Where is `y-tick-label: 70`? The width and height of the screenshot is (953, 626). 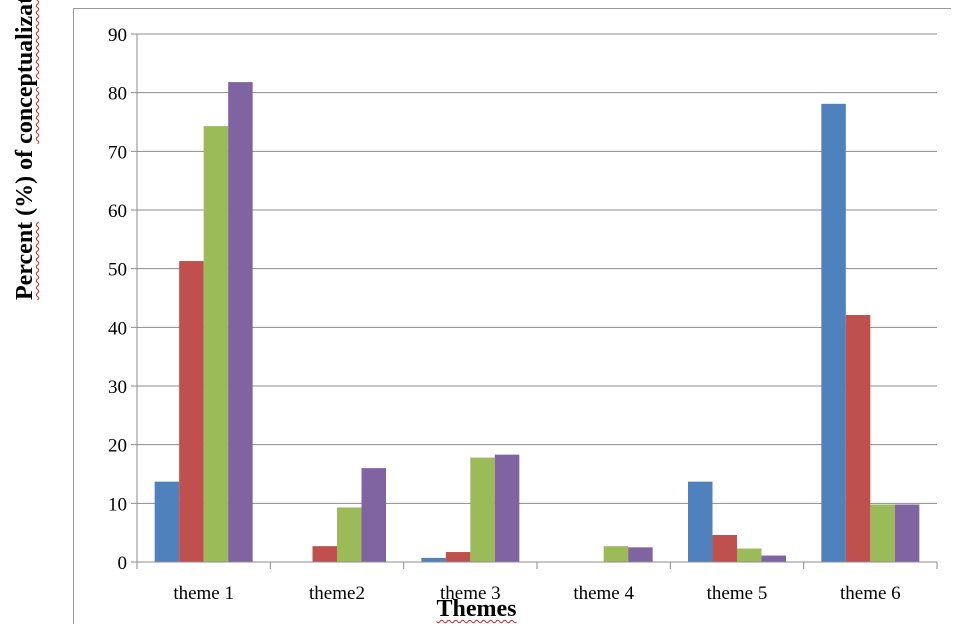
y-tick-label: 70 is located at coordinates (117, 152).